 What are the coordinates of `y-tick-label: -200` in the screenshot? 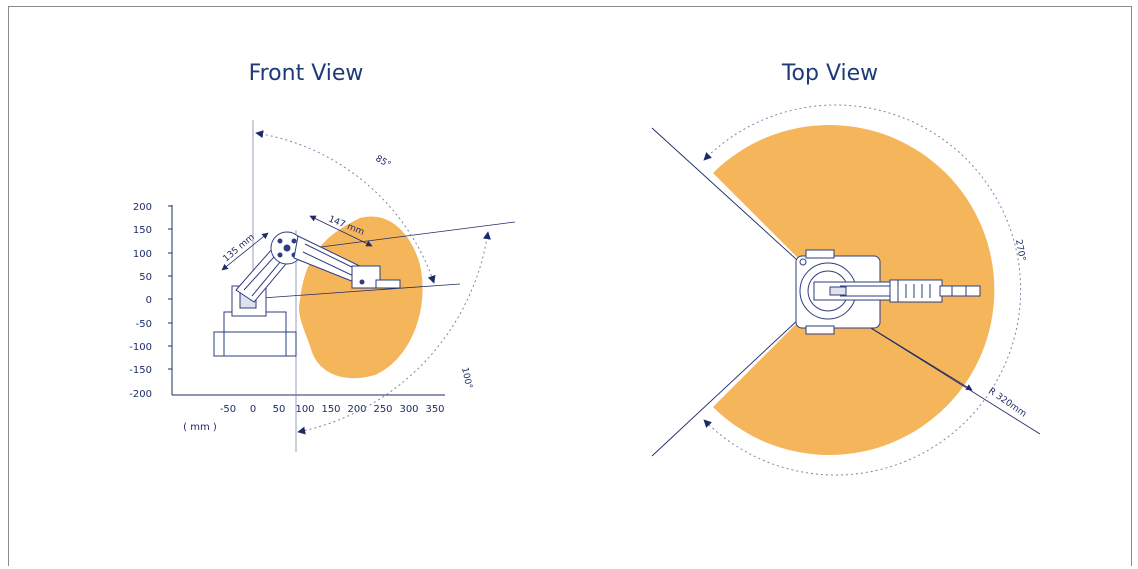 It's located at (140, 394).